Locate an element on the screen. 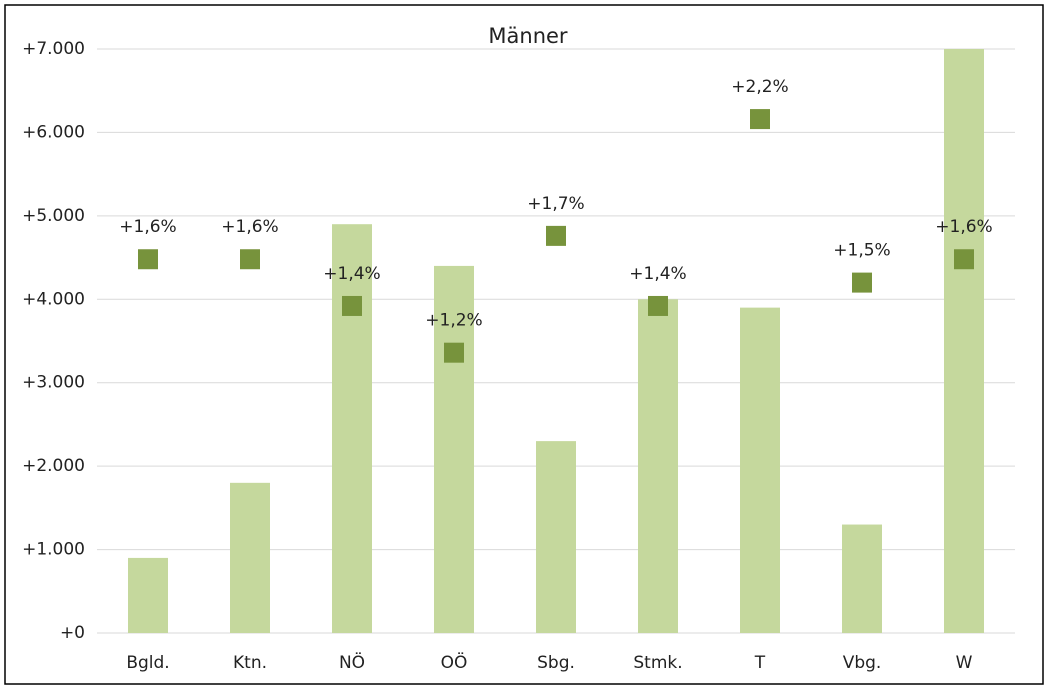  data-label: +1,7% is located at coordinates (555, 204).